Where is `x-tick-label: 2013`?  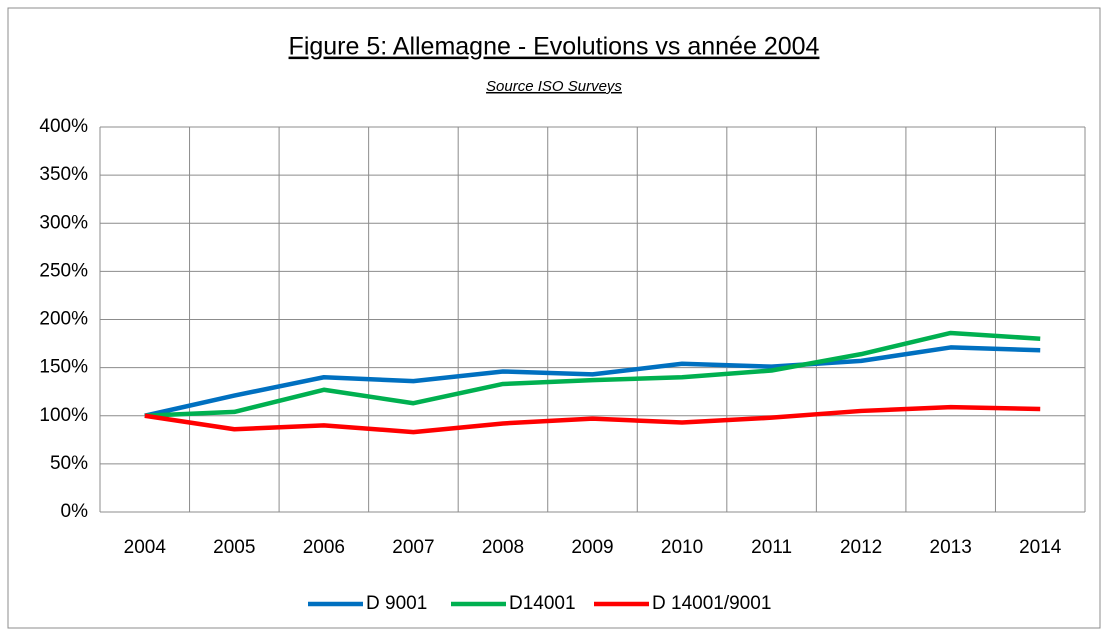
x-tick-label: 2013 is located at coordinates (951, 547).